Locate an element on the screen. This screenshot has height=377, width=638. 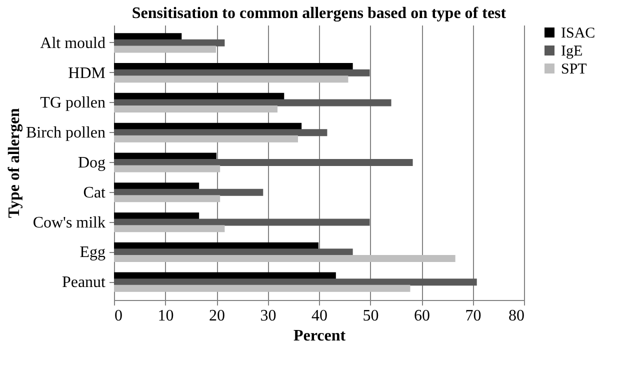
x-tick-label: 20 is located at coordinates (217, 316).